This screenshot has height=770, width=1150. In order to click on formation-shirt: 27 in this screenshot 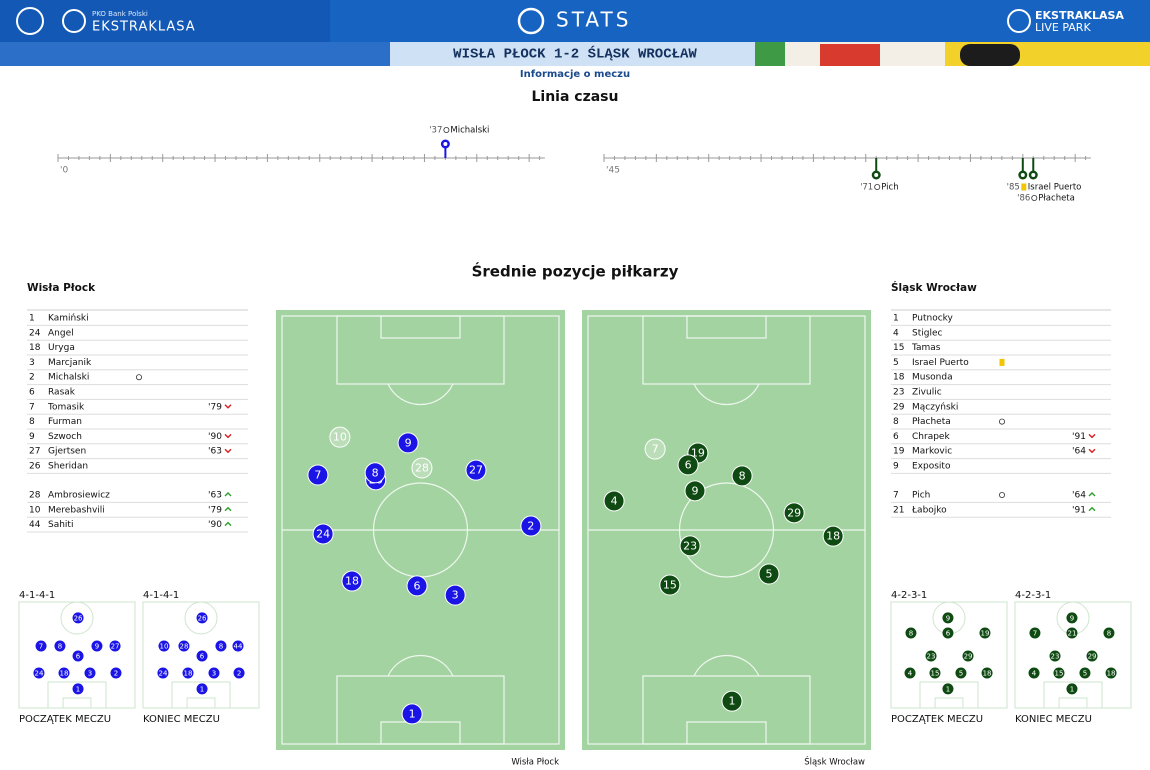, I will do `click(115, 646)`.